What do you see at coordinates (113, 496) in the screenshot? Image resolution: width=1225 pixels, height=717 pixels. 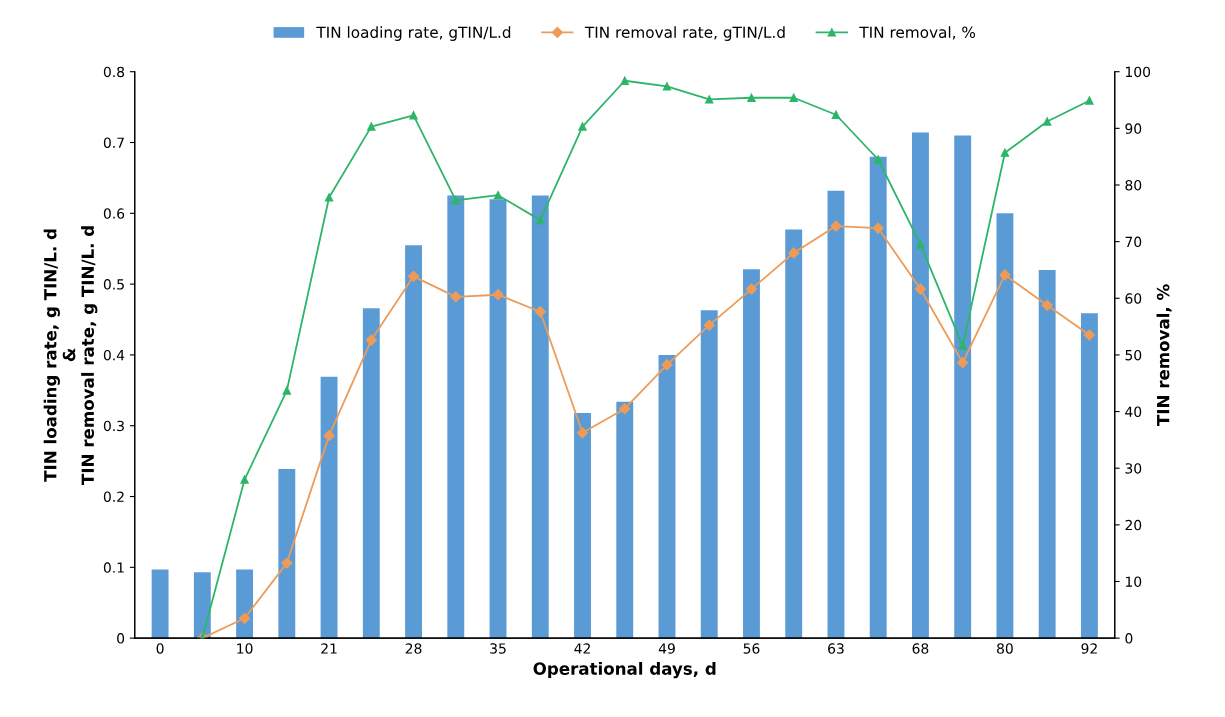 I see `y-tick-label: 0.2` at bounding box center [113, 496].